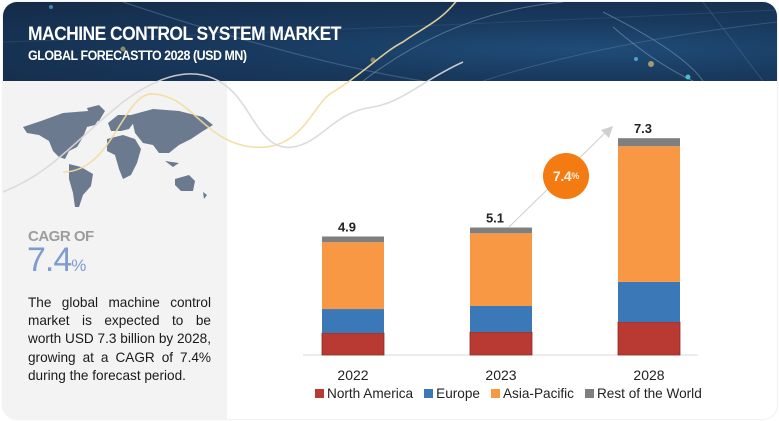  What do you see at coordinates (61, 236) in the screenshot?
I see `cagr-label: CAGR OF` at bounding box center [61, 236].